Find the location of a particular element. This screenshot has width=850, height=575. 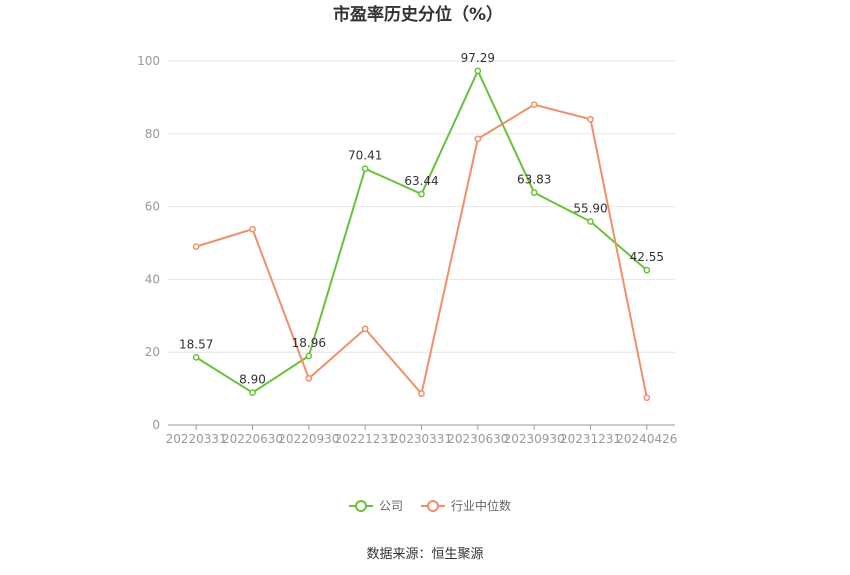

y-axis: 0 20 40 60 80 100 is located at coordinates (148, 243).